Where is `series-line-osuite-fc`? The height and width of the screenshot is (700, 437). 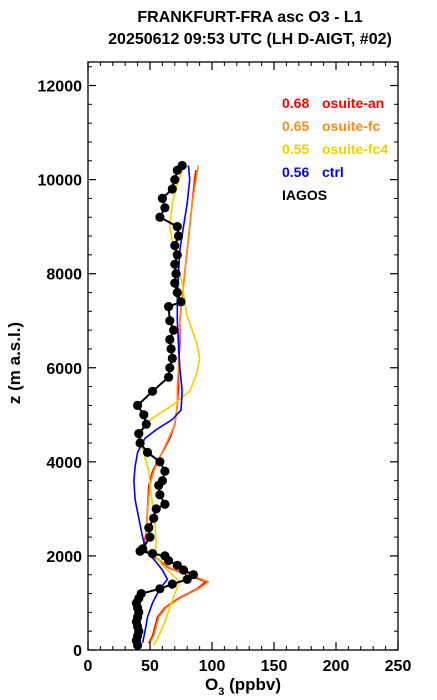 series-line-osuite-fc is located at coordinates (177, 404).